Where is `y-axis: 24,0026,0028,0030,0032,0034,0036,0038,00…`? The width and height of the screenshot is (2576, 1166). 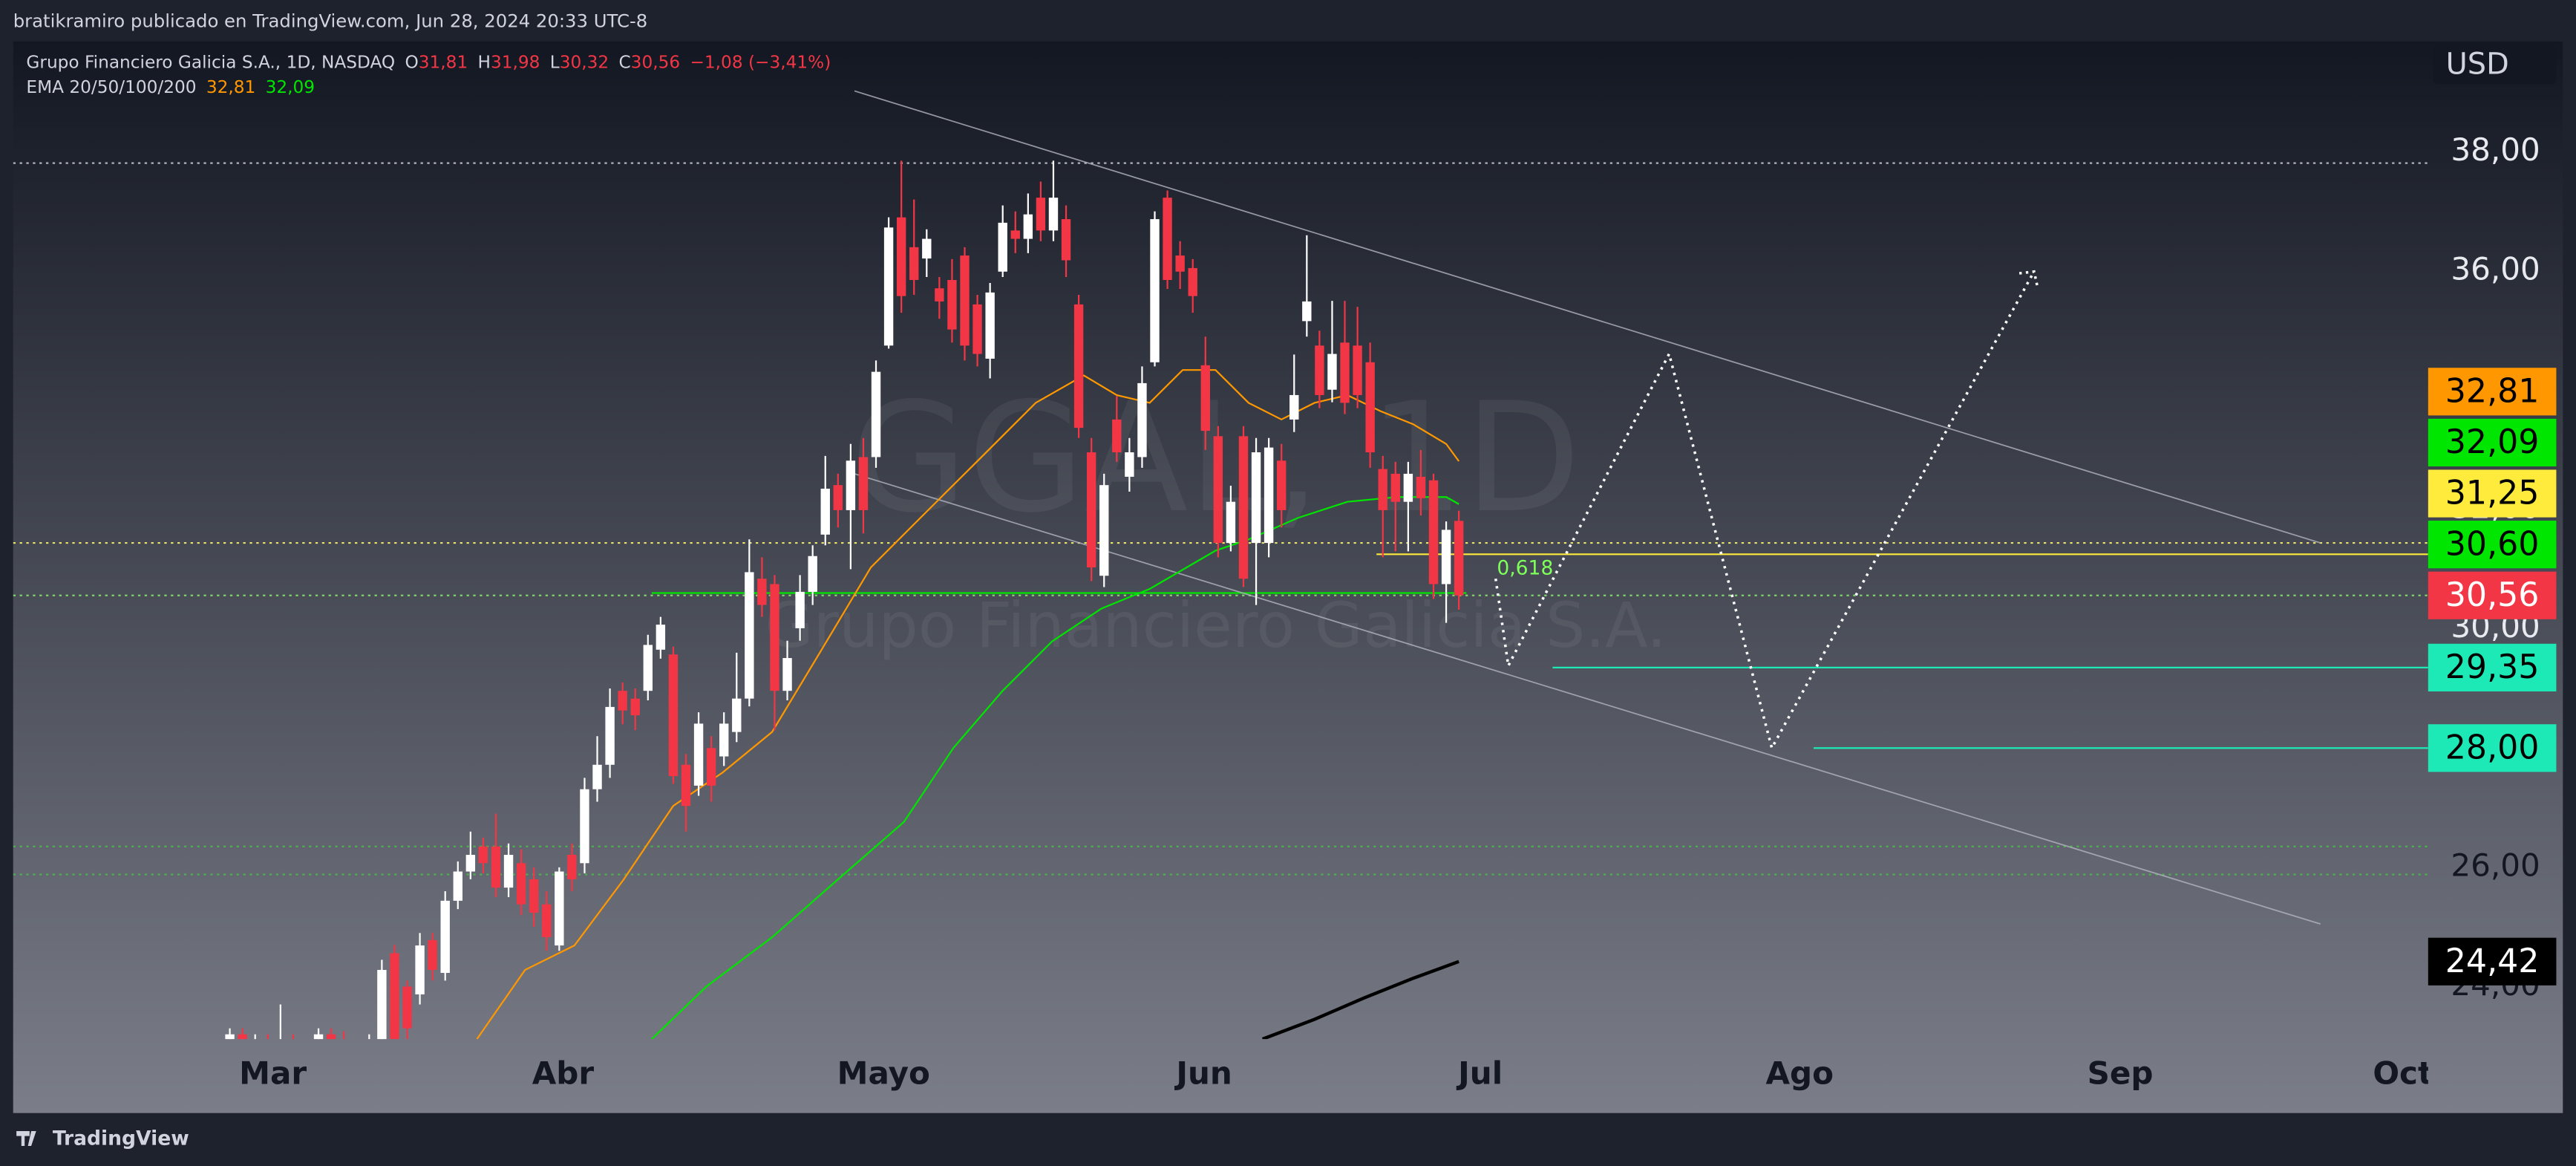 y-axis: 24,0026,0028,0030,0032,0034,0036,0038,00… is located at coordinates (2492, 567).